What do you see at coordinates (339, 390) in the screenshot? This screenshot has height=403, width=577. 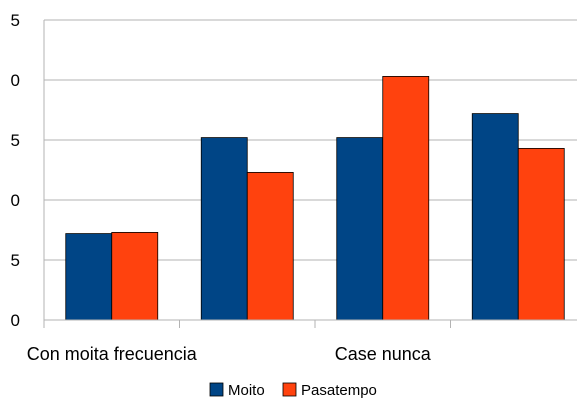 I see `legend-label-pasatempo: Pasatempo` at bounding box center [339, 390].